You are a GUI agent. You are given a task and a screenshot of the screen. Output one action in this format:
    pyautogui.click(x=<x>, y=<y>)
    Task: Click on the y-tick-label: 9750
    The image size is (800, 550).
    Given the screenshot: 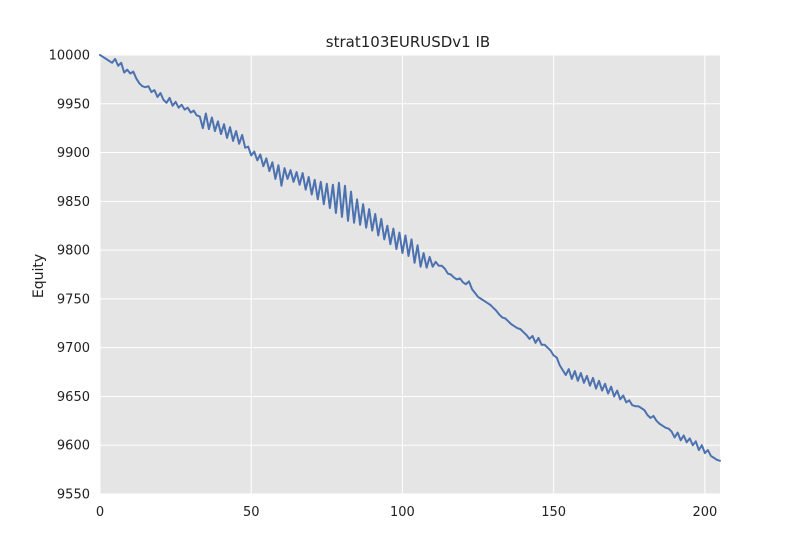 What is the action you would take?
    pyautogui.click(x=73, y=299)
    